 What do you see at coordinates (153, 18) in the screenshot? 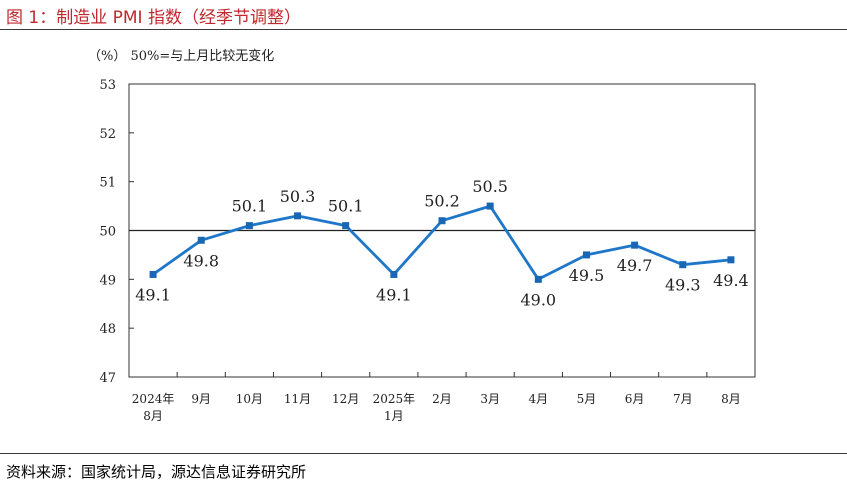
I see `figure-title: 图 1：制造业 PMI 指数（经季节调整）` at bounding box center [153, 18].